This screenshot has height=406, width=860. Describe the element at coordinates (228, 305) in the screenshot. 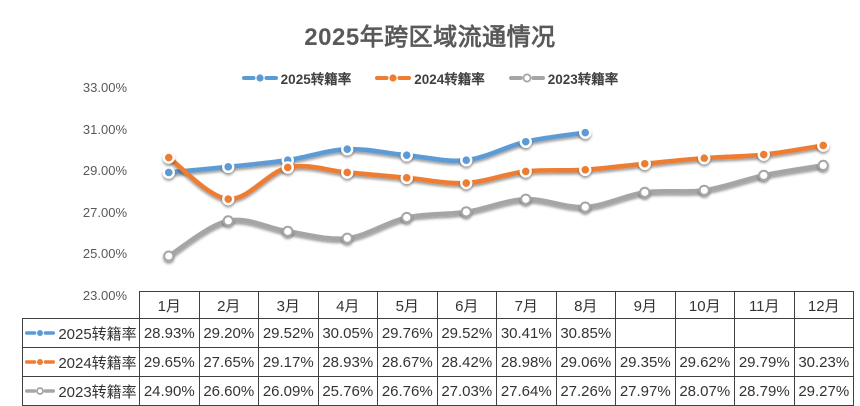

I see `month-header-cell: 2月` at that location.